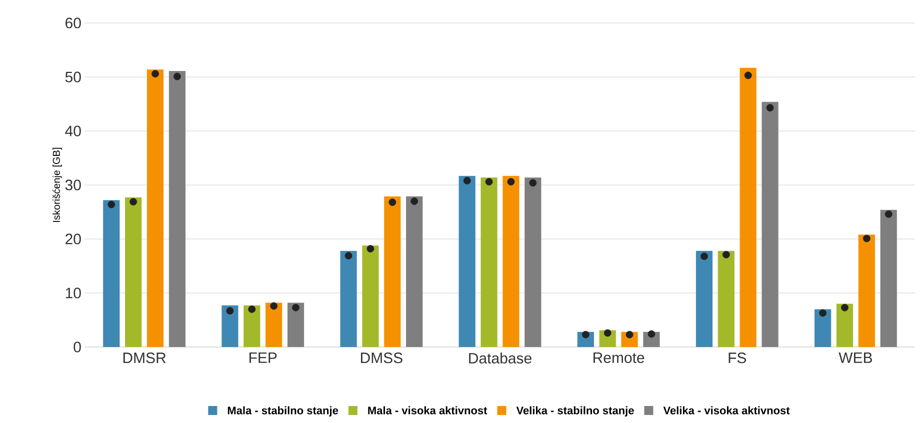 The width and height of the screenshot is (920, 423). Describe the element at coordinates (73, 185) in the screenshot. I see `y-tick-label: 30` at that location.